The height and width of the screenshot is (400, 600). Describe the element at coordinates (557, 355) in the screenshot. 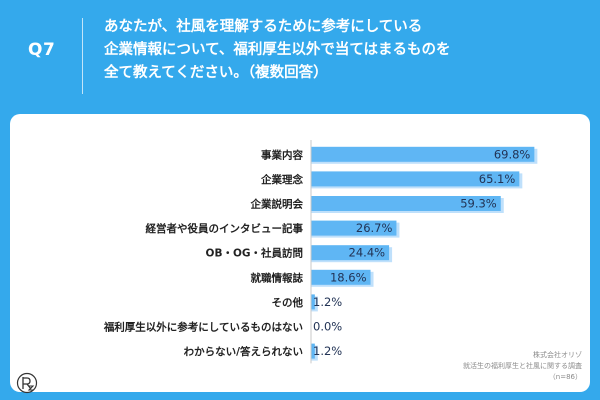

I see `source-company: 株式会社オリゾ` at that location.